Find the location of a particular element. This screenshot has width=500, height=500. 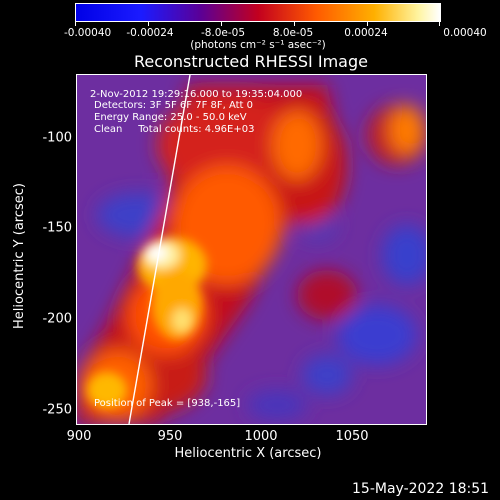

image-title: Reconstructed RHESSI Image is located at coordinates (251, 61).